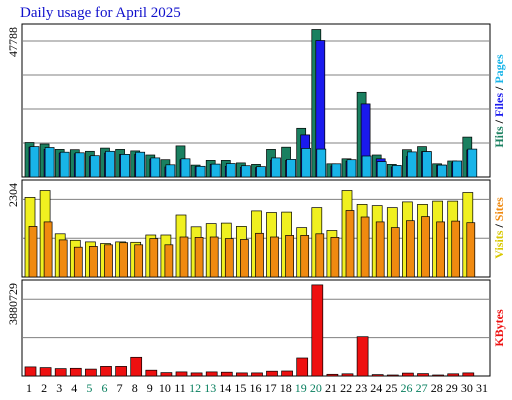  I want to click on day-label-27: 27, so click(422, 388).